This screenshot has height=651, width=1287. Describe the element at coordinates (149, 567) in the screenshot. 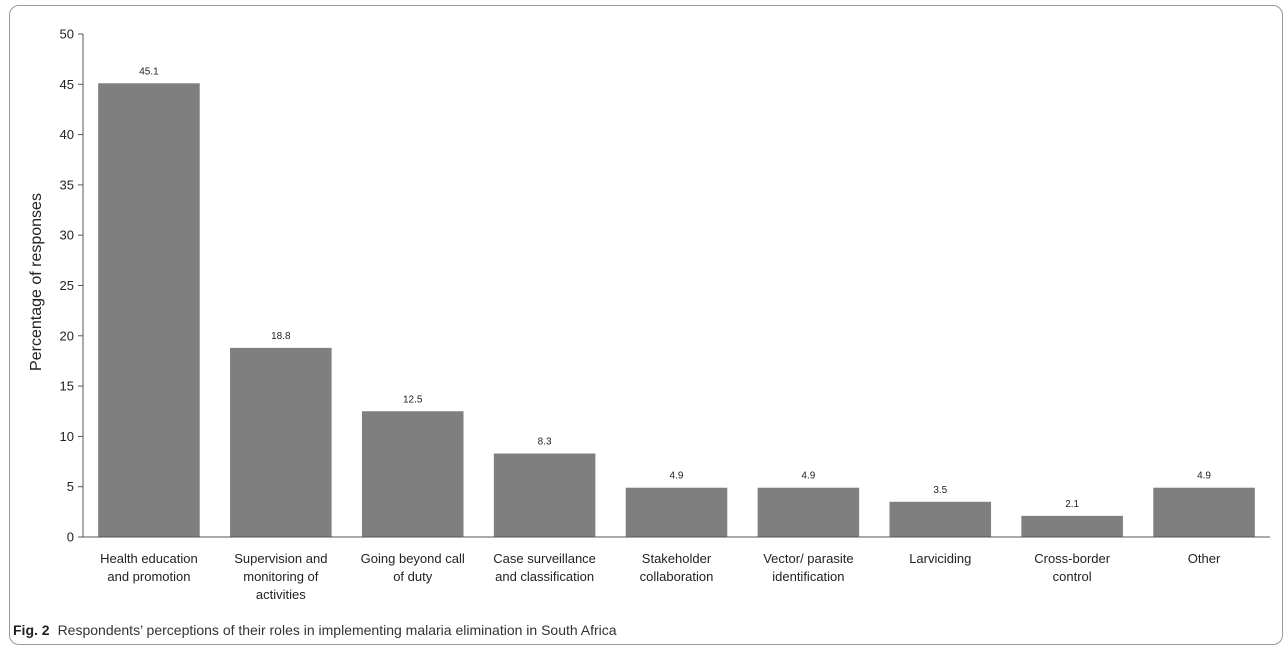

I see `x-category-label: Health education and promotion` at that location.